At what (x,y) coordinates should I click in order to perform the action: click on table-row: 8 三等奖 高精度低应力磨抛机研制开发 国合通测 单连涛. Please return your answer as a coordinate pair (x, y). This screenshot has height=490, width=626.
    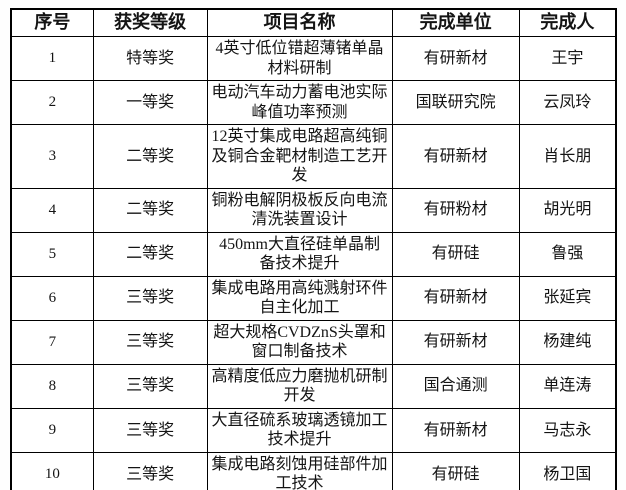
    Looking at the image, I should click on (313, 386).